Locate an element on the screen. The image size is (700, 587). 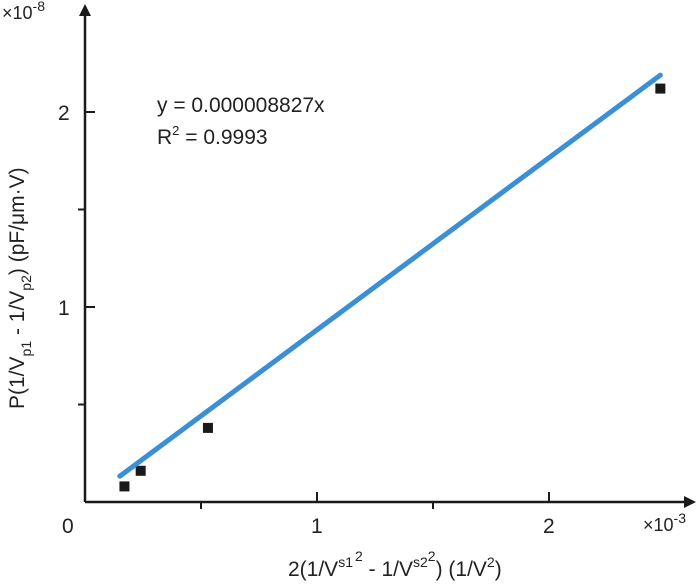
fit-equation: y = 0.000008827x is located at coordinates (241, 105).